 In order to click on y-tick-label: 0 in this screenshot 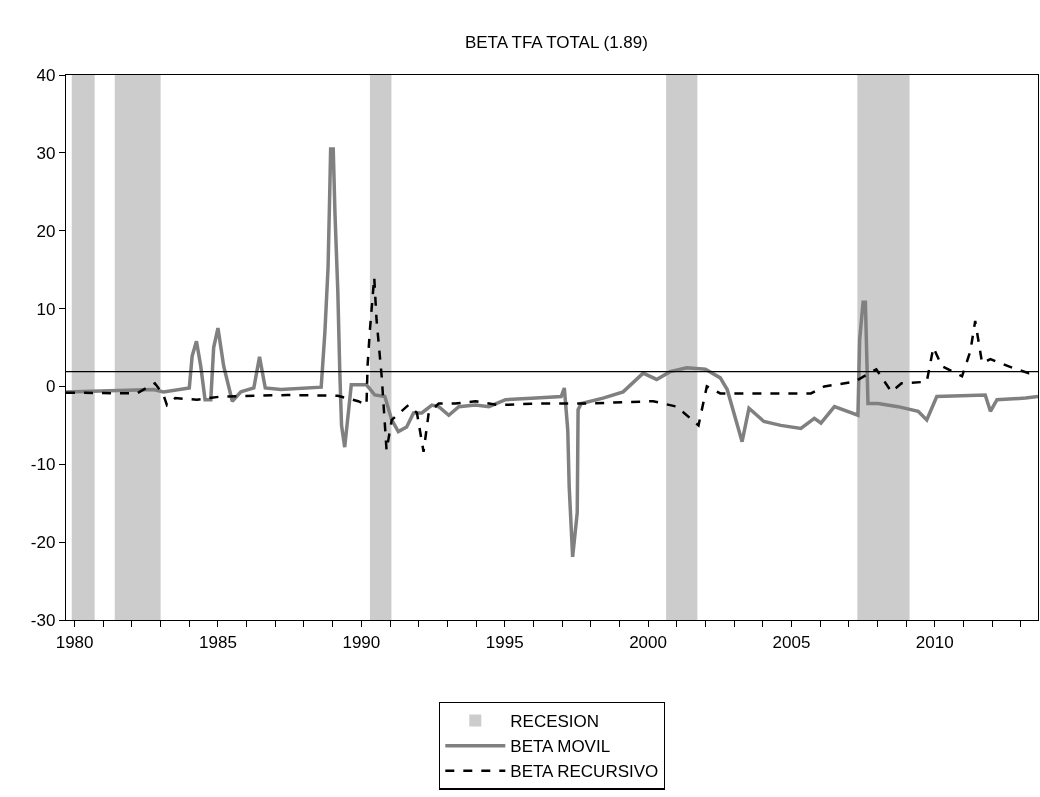, I will do `click(50, 387)`.